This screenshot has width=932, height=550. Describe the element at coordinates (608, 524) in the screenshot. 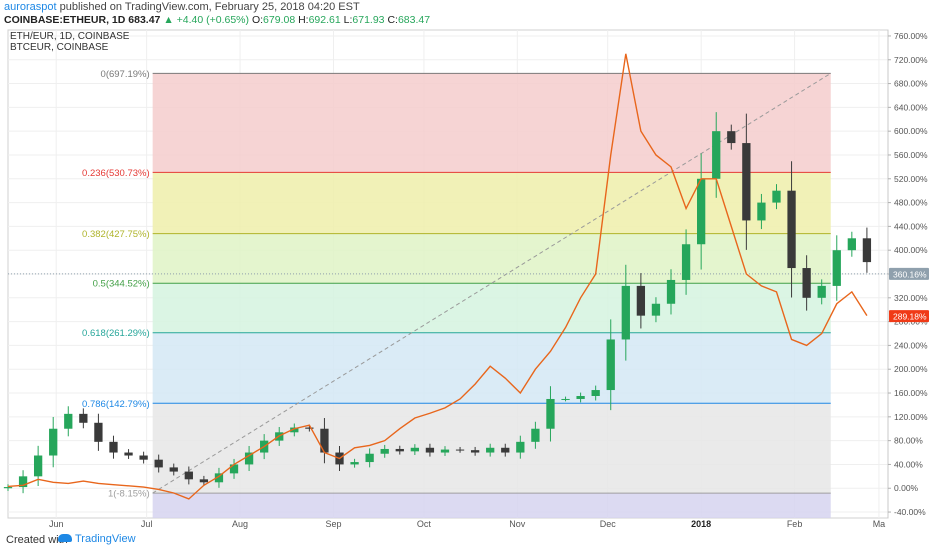

I see `x-tick-label: Dec` at that location.